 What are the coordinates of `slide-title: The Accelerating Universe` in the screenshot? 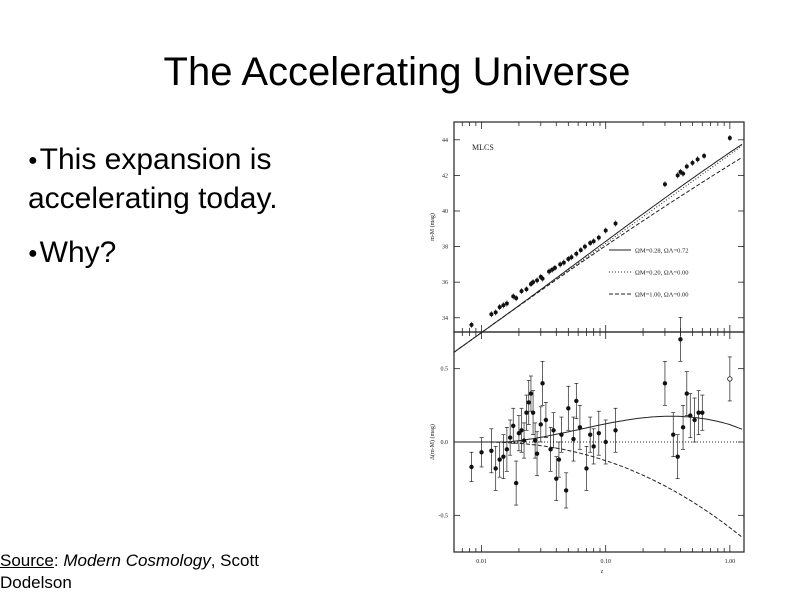 It's located at (397, 72).